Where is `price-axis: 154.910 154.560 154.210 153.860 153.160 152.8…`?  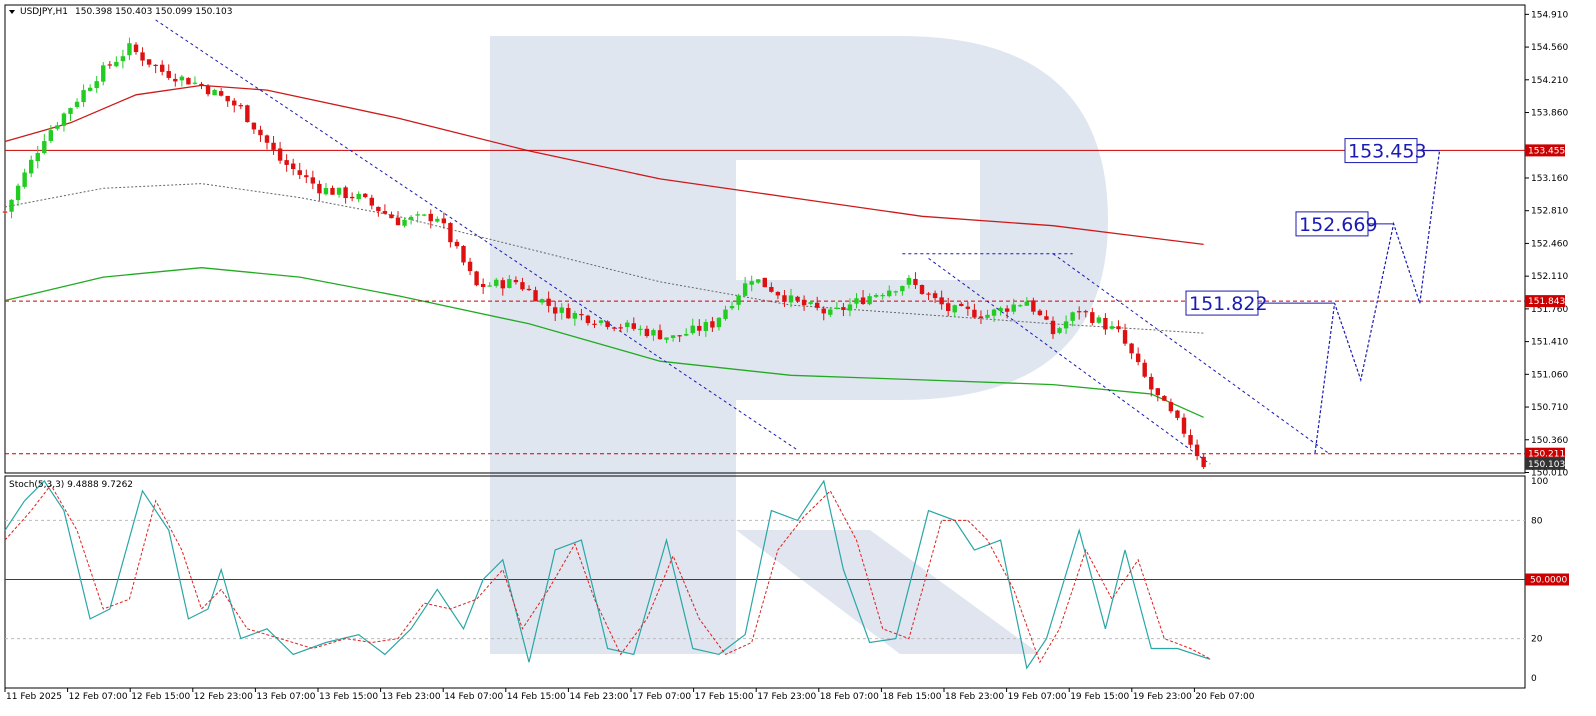 price-axis: 154.910 154.560 154.210 153.860 153.160 152.8… is located at coordinates (1546, 244).